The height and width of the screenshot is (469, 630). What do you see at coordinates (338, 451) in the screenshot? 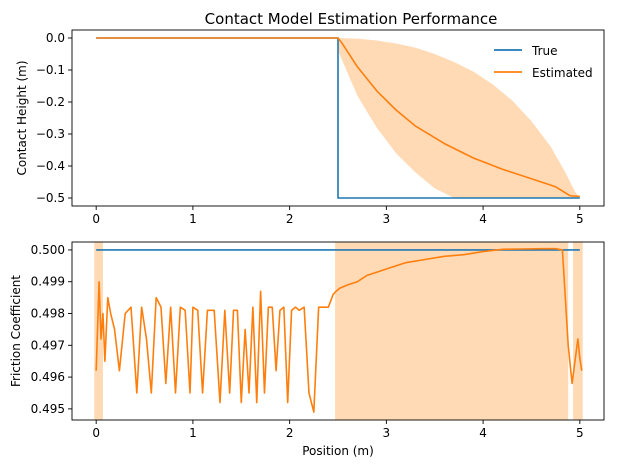
I see `x-axis-label: Position (m)` at bounding box center [338, 451].